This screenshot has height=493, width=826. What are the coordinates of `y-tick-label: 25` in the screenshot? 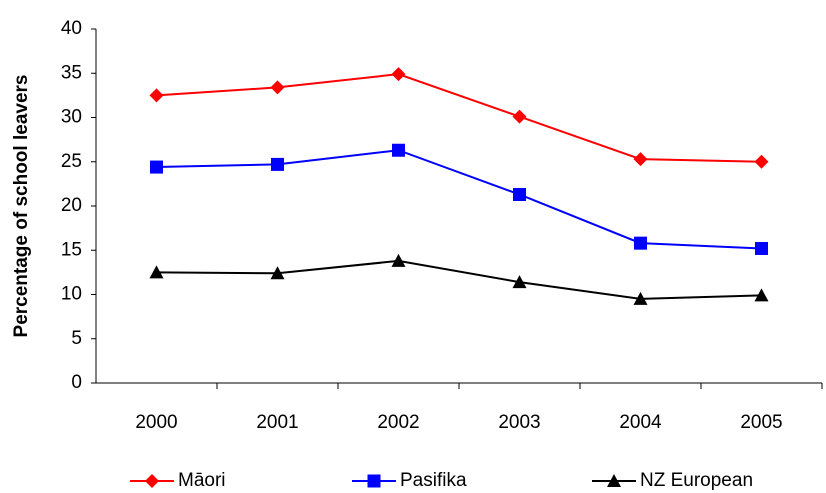 It's located at (71, 161).